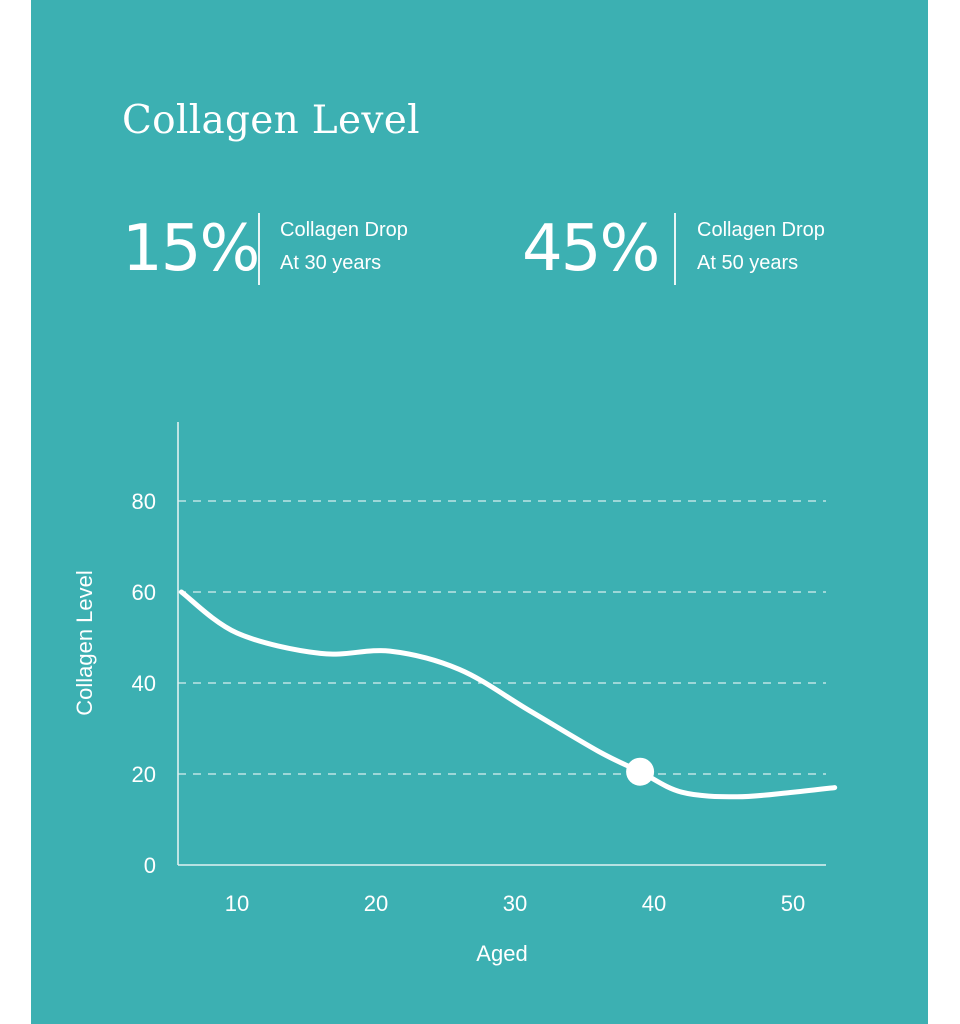 The image size is (960, 1024). What do you see at coordinates (640, 771) in the screenshot?
I see `highlight-point` at bounding box center [640, 771].